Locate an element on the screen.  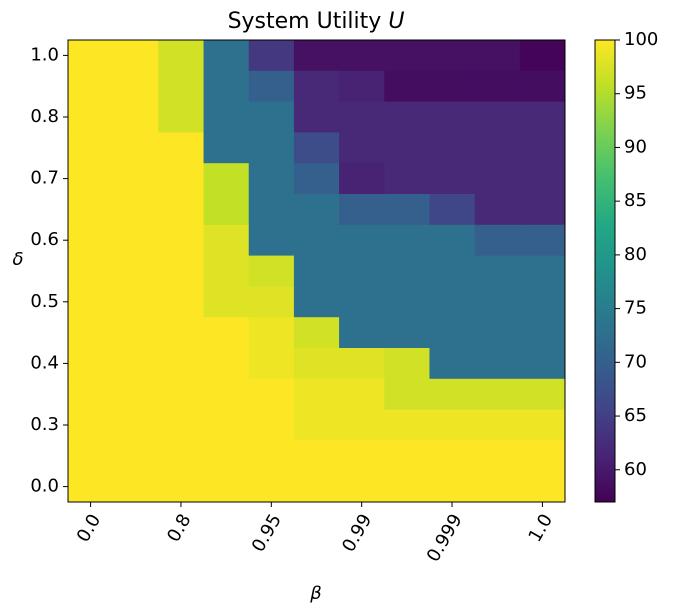
colorbar-tick-label: 65 is located at coordinates (635, 415).